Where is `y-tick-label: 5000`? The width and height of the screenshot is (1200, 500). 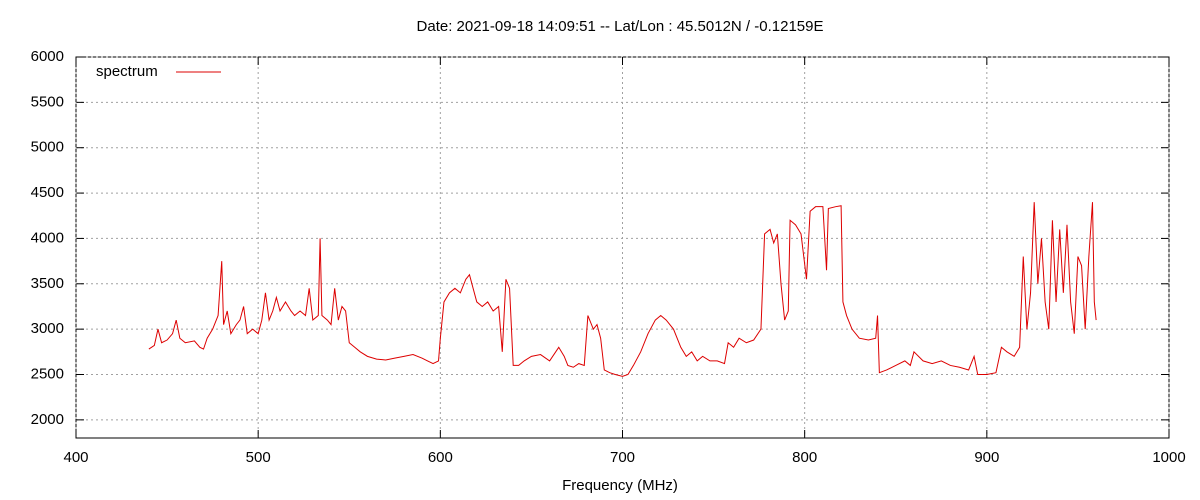
y-tick-label: 5000 is located at coordinates (47, 147).